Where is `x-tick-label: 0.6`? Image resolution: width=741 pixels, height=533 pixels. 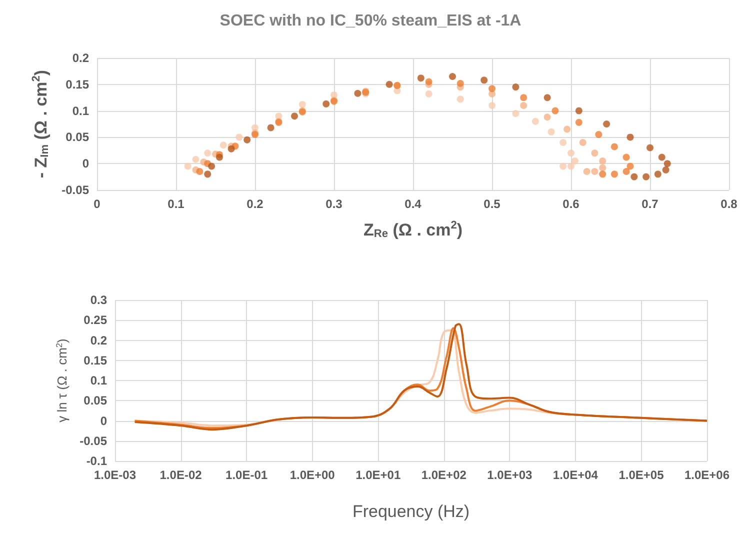
x-tick-label: 0.6 is located at coordinates (571, 204).